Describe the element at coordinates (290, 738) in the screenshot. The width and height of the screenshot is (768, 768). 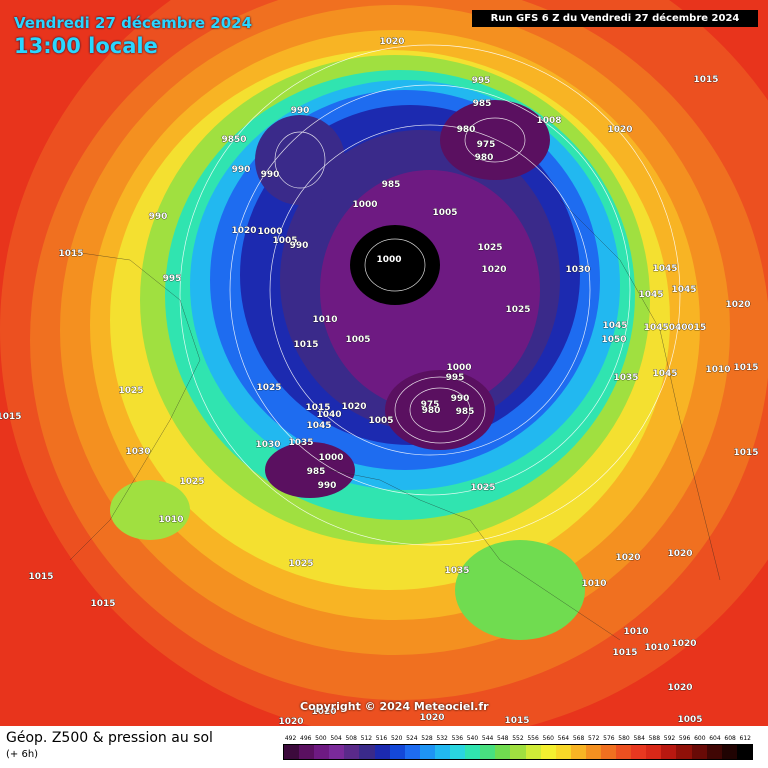
I see `scale-label: 492` at that location.